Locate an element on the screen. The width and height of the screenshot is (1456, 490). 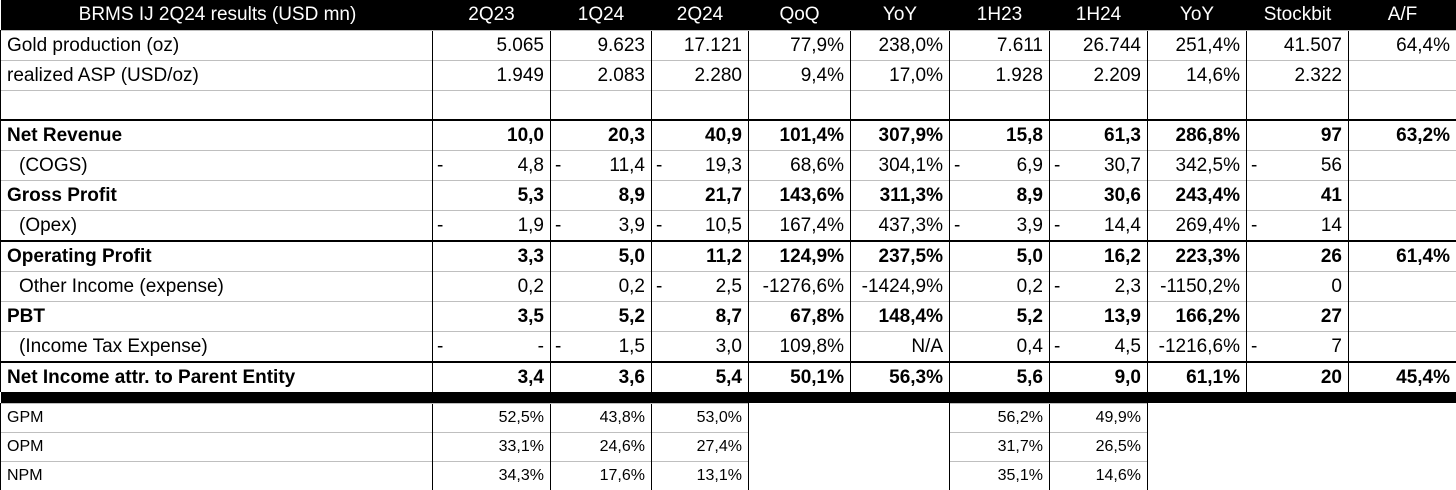
col-header-yoy-half: YoY is located at coordinates (1197, 15).